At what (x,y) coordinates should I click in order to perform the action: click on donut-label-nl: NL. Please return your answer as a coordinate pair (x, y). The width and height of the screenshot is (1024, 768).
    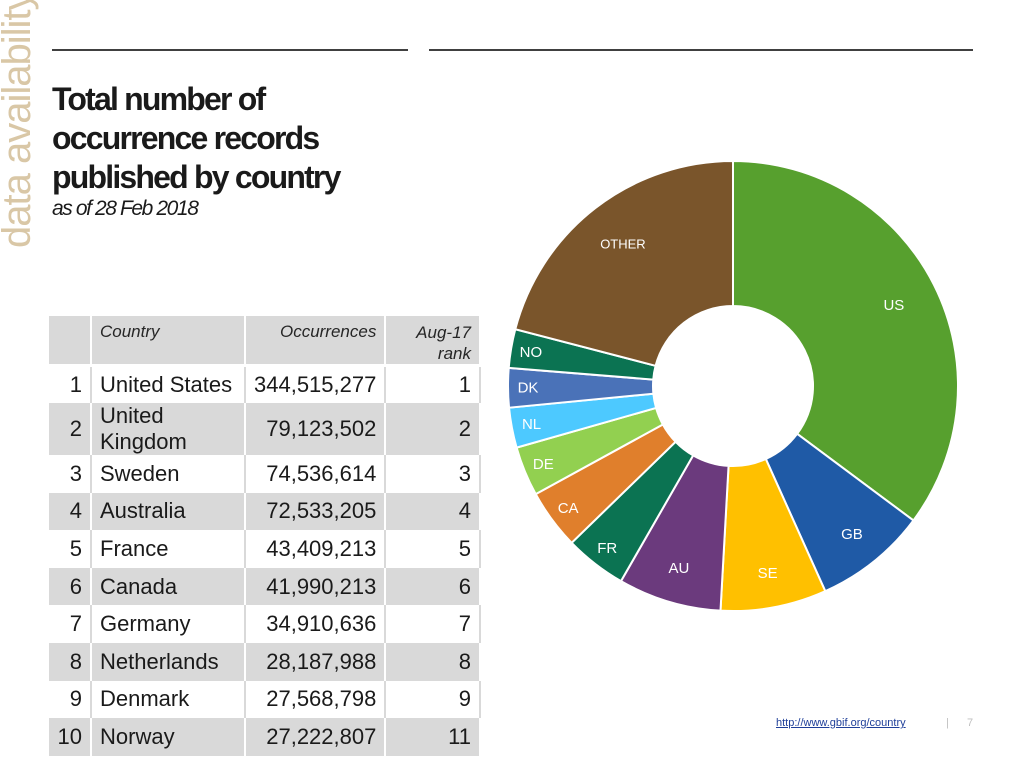
    Looking at the image, I should click on (531, 424).